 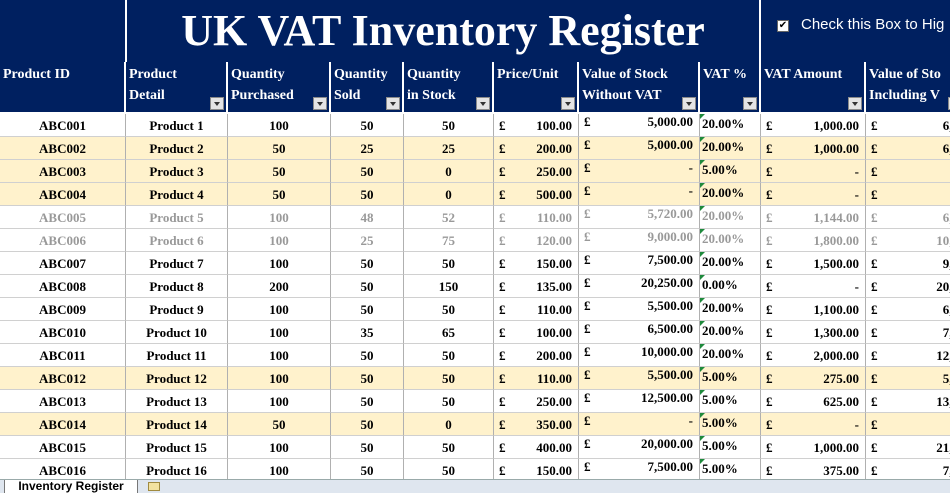 I want to click on cell-text: 5,000.00, so click(x=670, y=121).